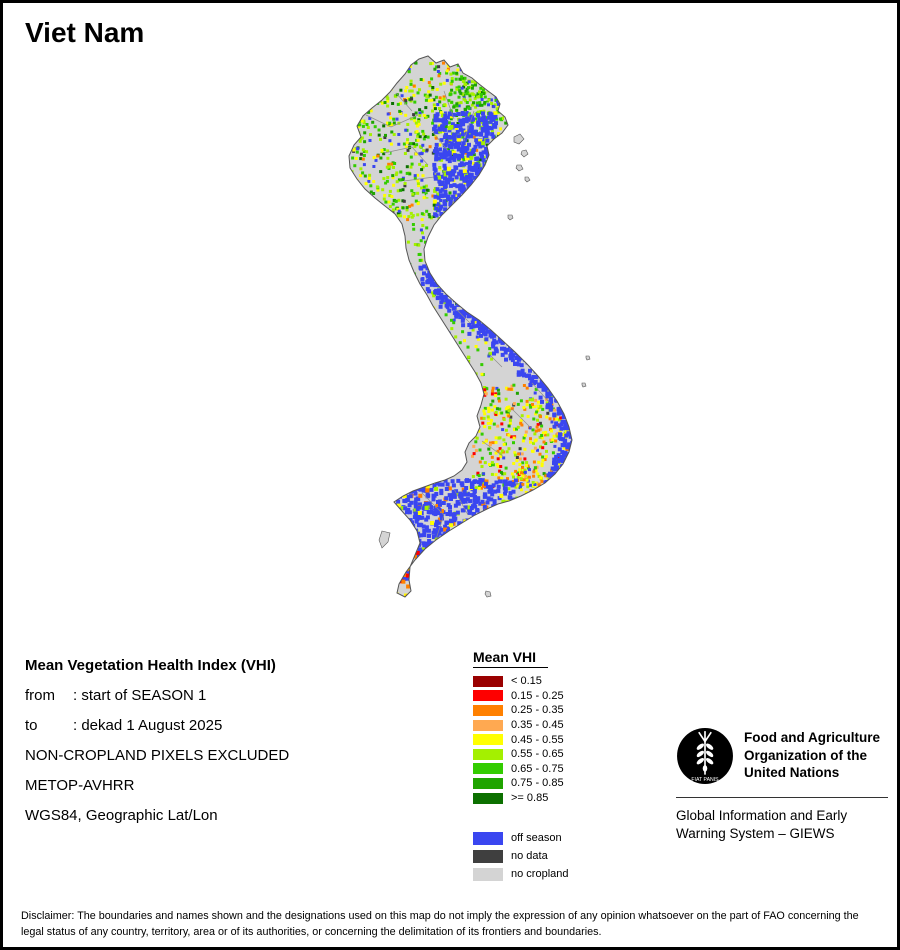 Image resolution: width=900 pixels, height=950 pixels. I want to click on legend-extra-items: off season no data no cropland, so click(568, 856).